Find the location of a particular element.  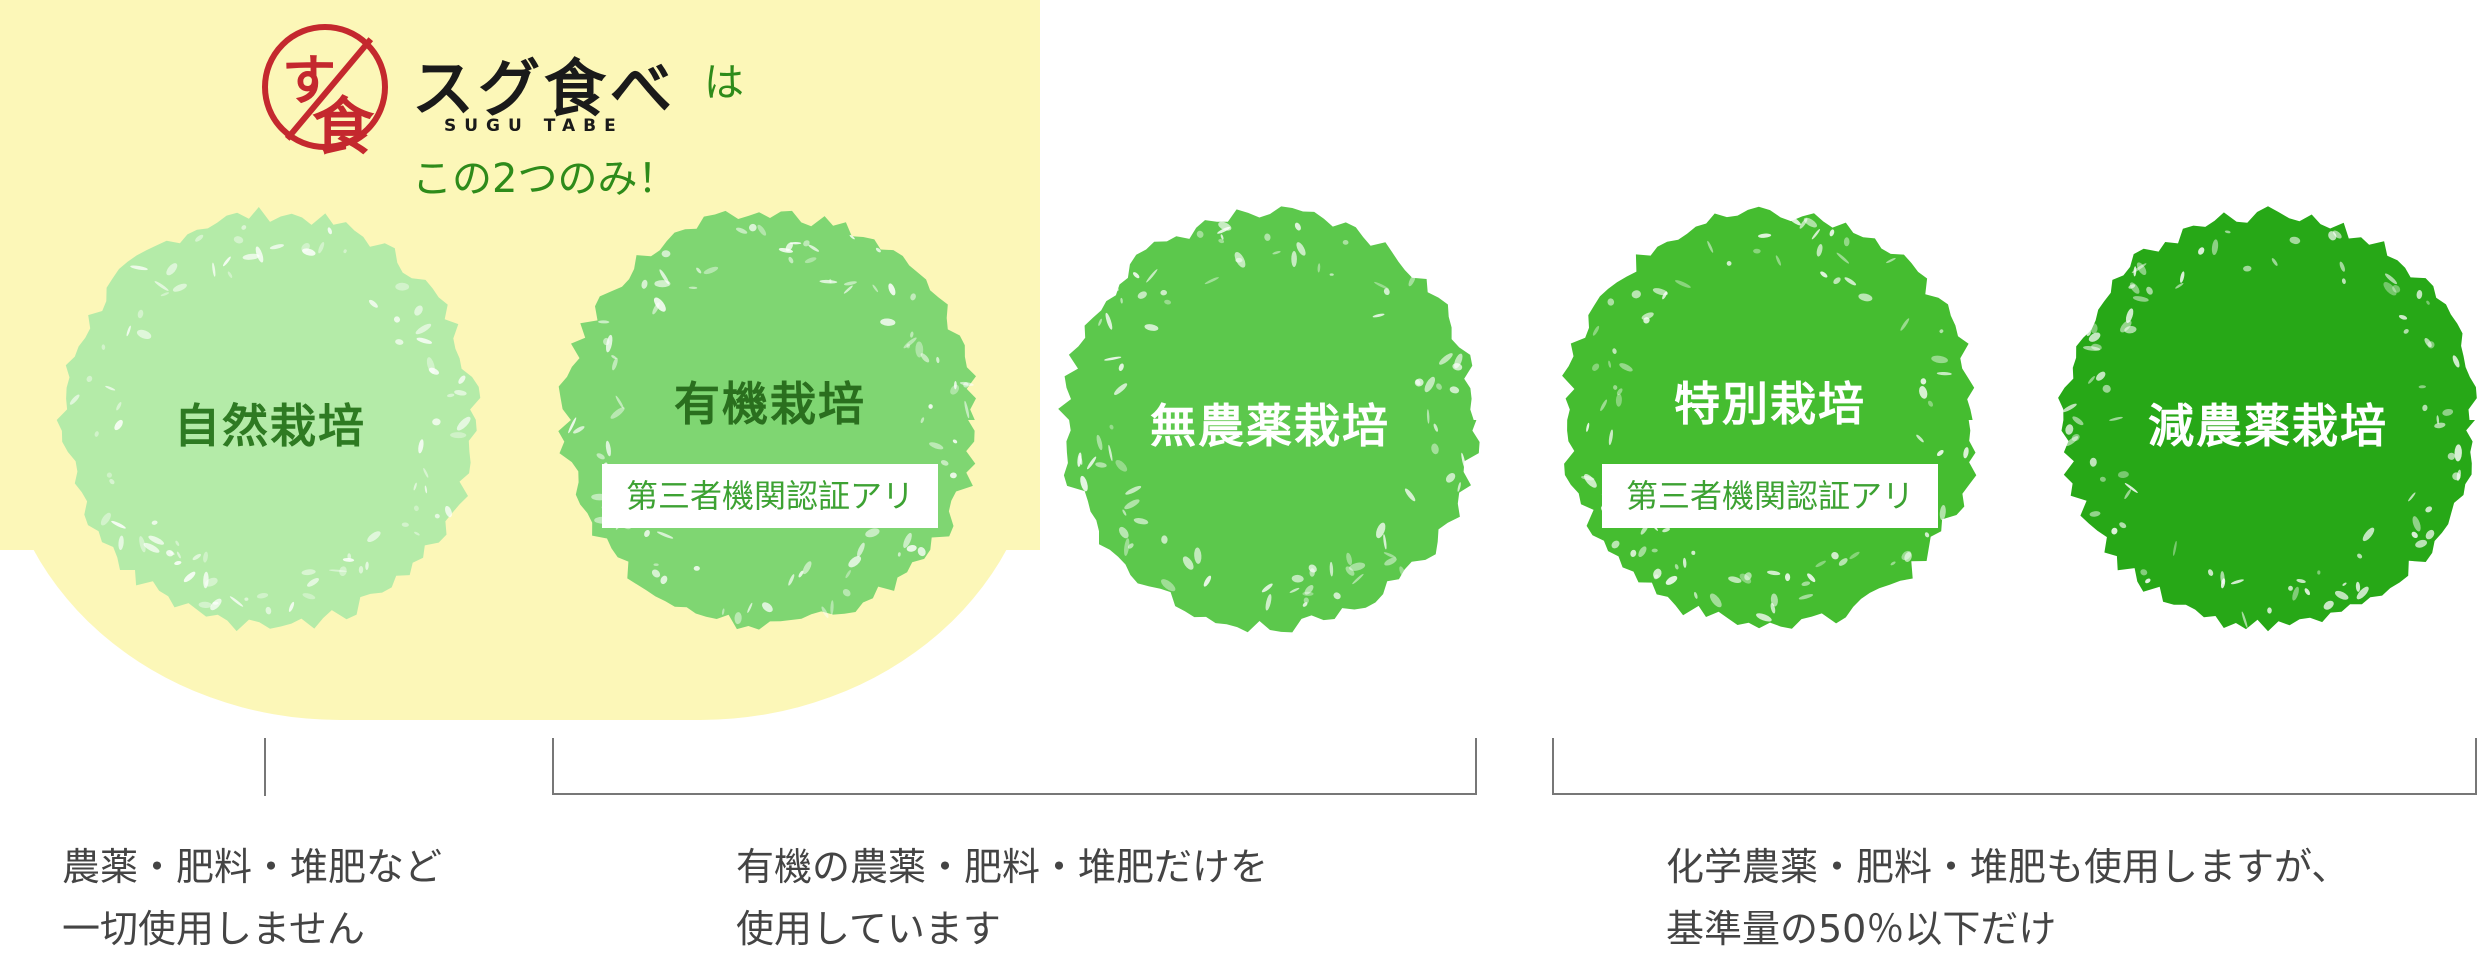

bracket-organic-pesticide-free is located at coordinates (1015, 768).